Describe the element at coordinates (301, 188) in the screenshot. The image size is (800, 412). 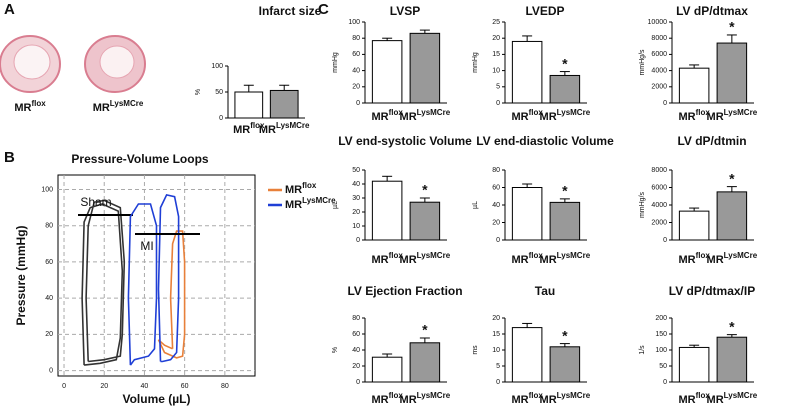
I see `legend-label: MRflox` at that location.